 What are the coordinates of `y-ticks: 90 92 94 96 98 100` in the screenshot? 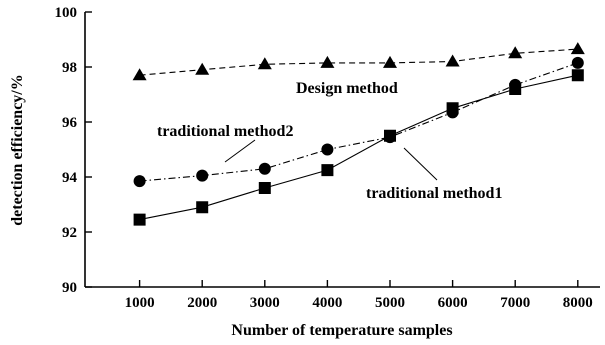 It's located at (73, 150).